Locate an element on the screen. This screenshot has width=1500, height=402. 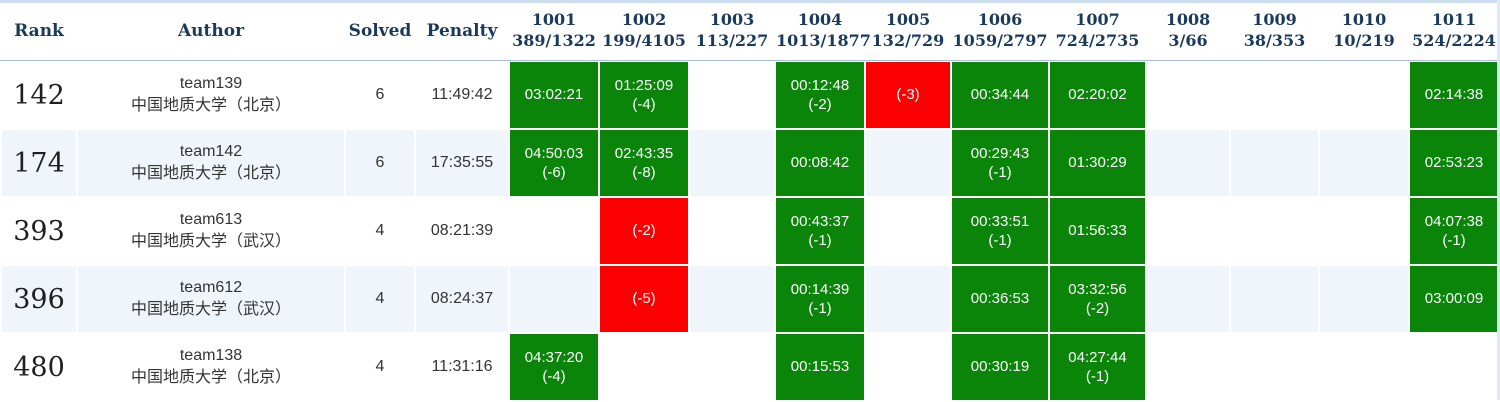
problem-id: 1004 is located at coordinates (820, 20).